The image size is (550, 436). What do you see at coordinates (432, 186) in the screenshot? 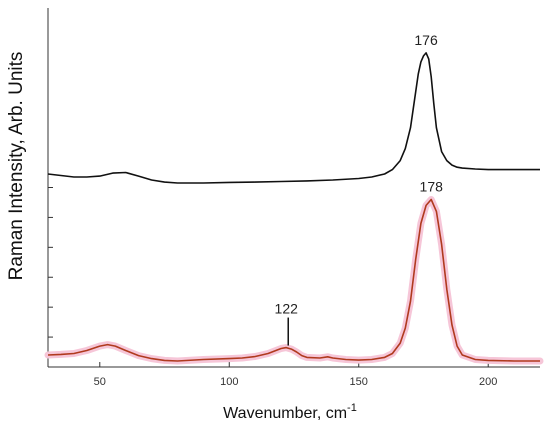
I see `peak-label: 178` at bounding box center [432, 186].